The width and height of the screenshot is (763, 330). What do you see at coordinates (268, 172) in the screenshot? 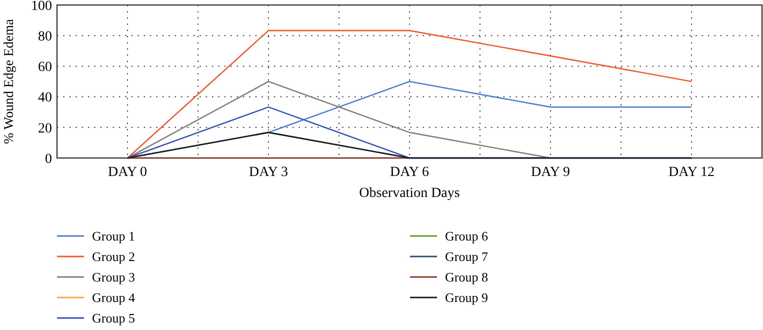
I see `x-tick-label: DAY 3` at bounding box center [268, 172].